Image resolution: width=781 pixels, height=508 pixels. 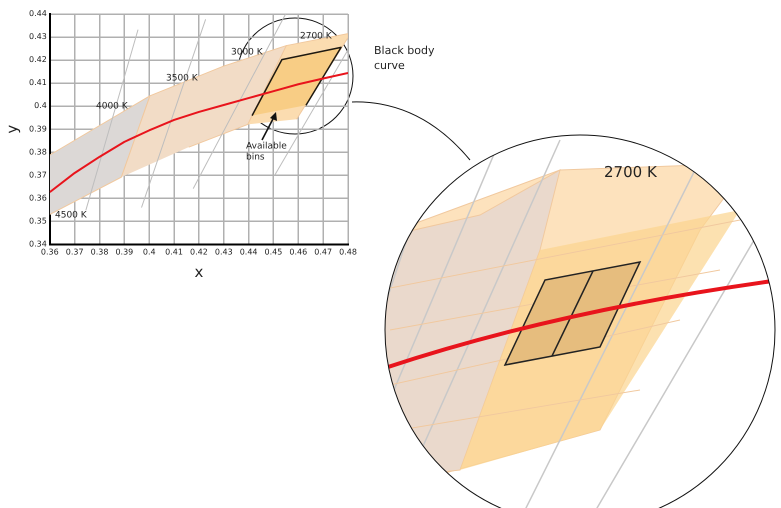 I want to click on text: Black body curve, so click(x=404, y=58).